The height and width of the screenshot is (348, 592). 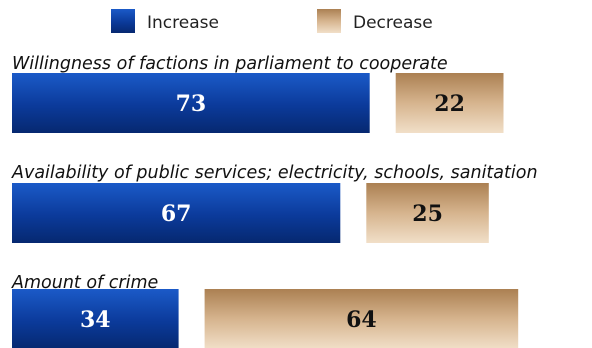 I want to click on value-label-increase-3: 34, so click(x=95, y=320).